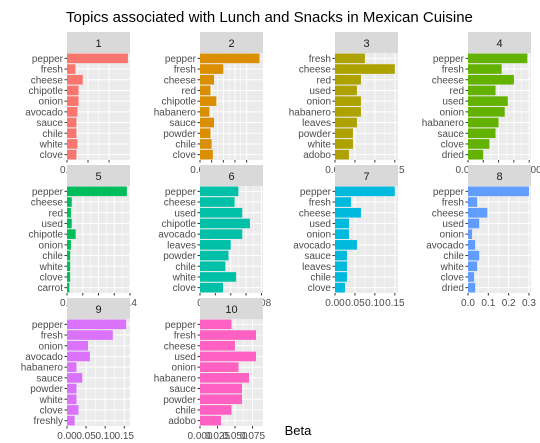 Image resolution: width=540 pixels, height=443 pixels. I want to click on x-tick-label: 0.1, so click(488, 303).